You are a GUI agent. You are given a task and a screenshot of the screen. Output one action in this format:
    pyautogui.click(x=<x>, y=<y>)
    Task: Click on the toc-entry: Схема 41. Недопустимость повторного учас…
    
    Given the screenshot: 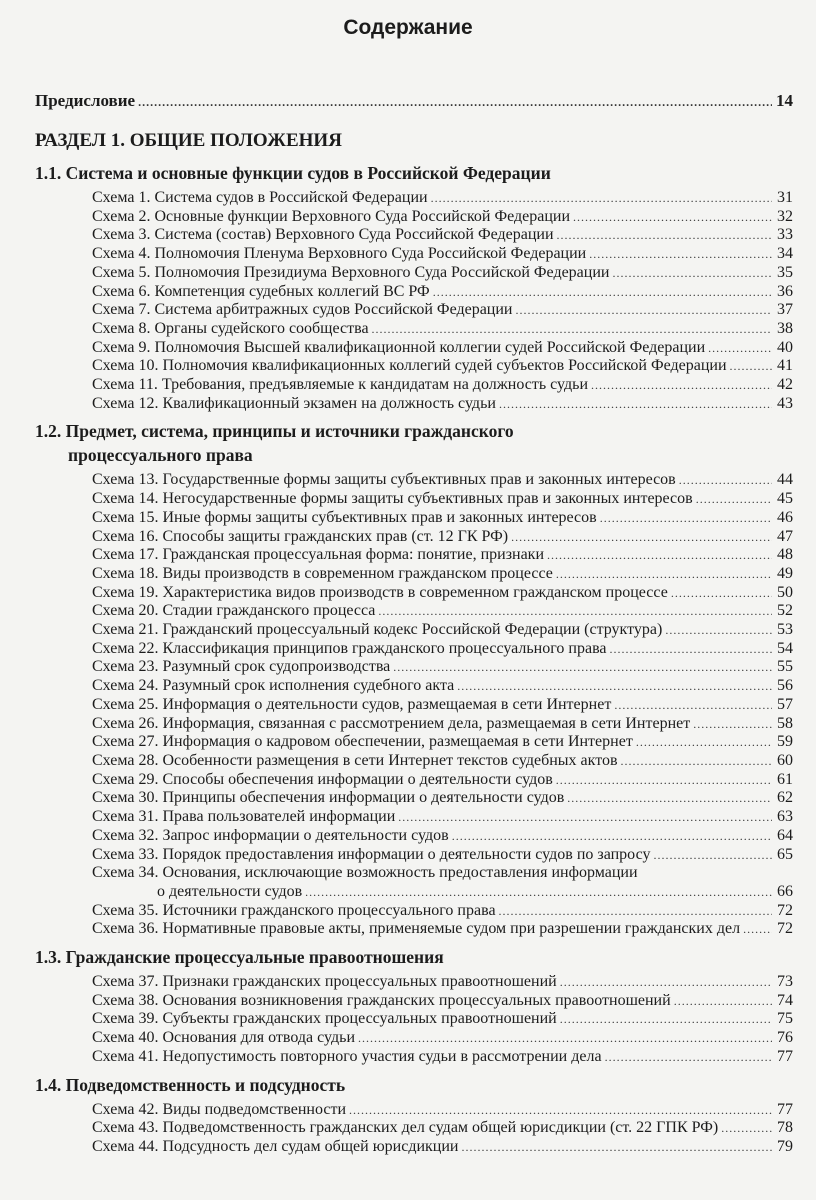 What is the action you would take?
    pyautogui.click(x=414, y=1057)
    